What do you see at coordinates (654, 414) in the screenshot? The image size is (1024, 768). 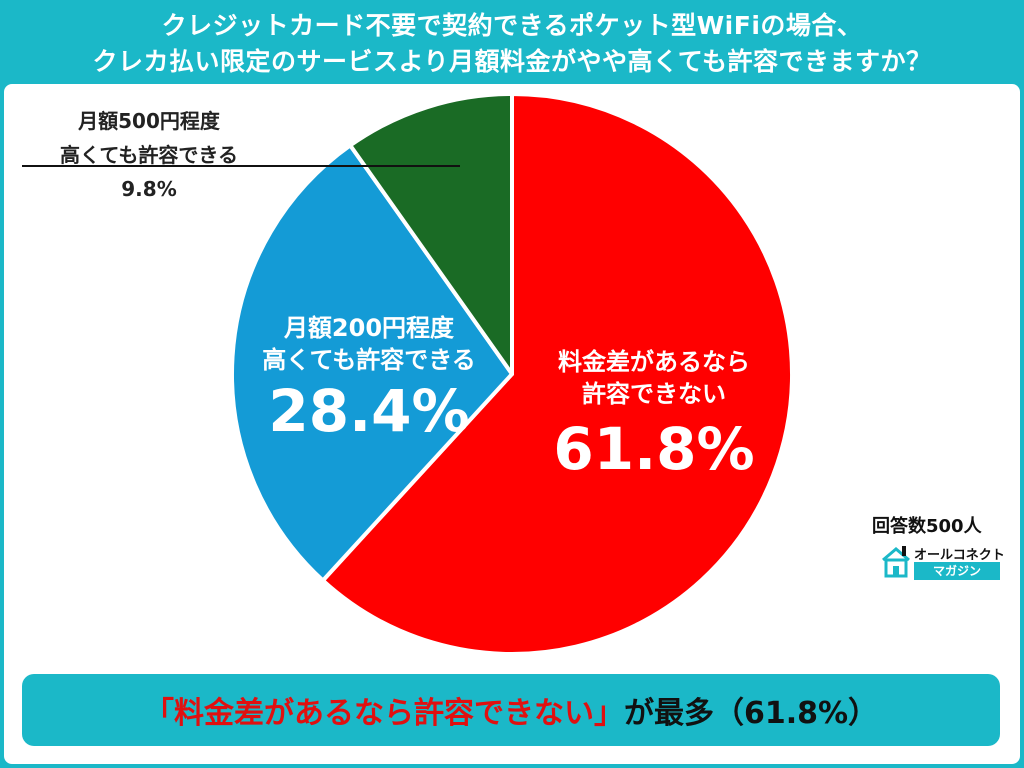 I see `slice-label-not-acceptable: 料金差があるなら 許容できない 61.8%` at bounding box center [654, 414].